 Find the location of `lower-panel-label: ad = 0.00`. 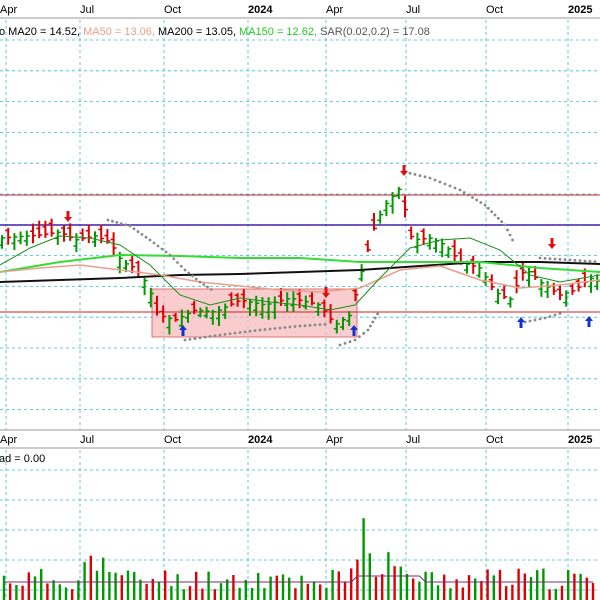

lower-panel-label: ad = 0.00 is located at coordinates (22, 459).